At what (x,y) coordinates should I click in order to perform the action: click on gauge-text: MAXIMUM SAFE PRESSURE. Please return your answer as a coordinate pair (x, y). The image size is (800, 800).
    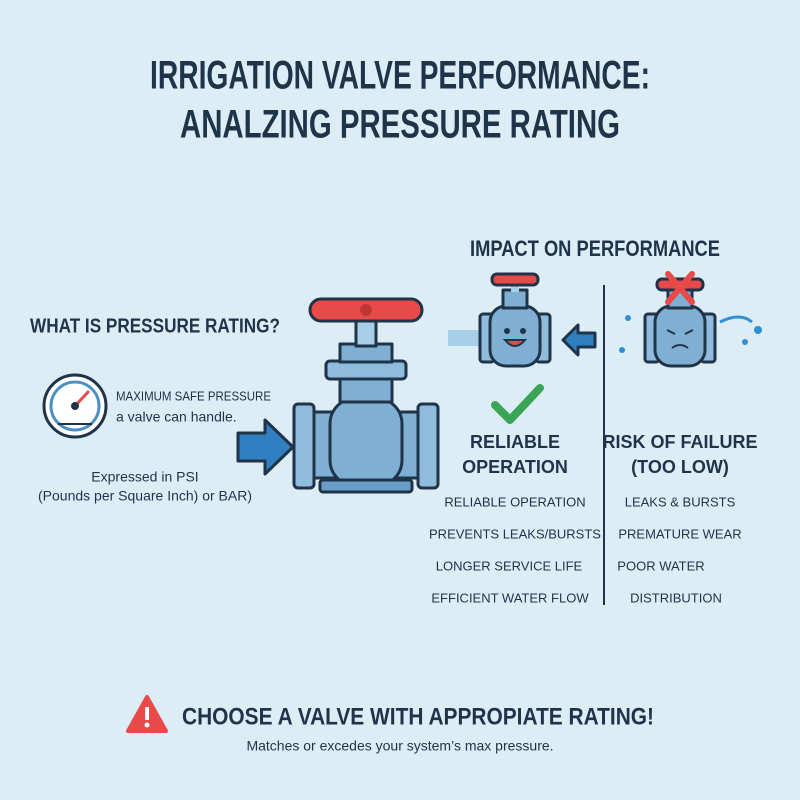
    Looking at the image, I should click on (193, 395).